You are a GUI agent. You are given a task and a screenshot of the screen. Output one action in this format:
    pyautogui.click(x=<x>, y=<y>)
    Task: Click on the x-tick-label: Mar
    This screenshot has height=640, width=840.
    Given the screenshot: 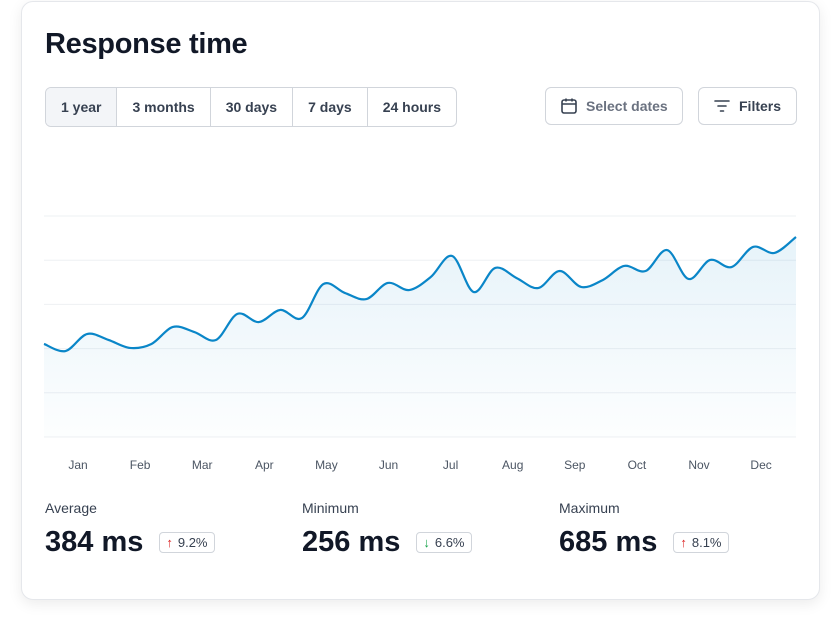 What is the action you would take?
    pyautogui.click(x=202, y=465)
    